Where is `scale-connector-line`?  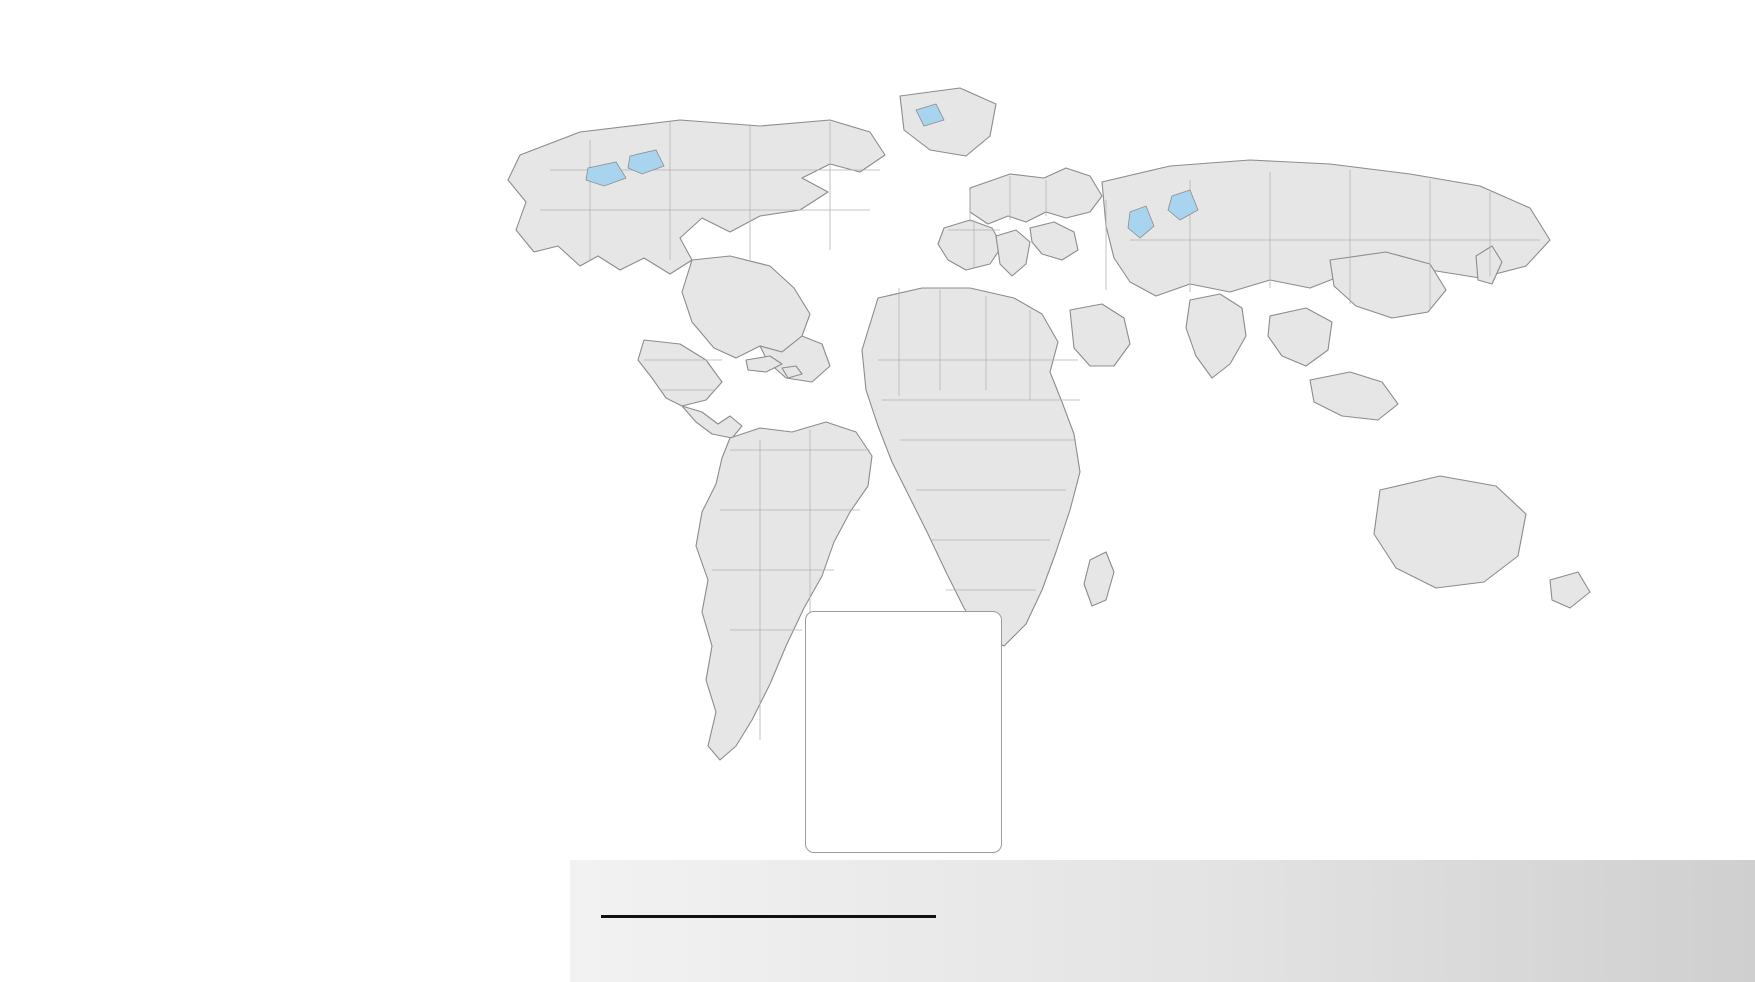
scale-connector-line is located at coordinates (768, 916).